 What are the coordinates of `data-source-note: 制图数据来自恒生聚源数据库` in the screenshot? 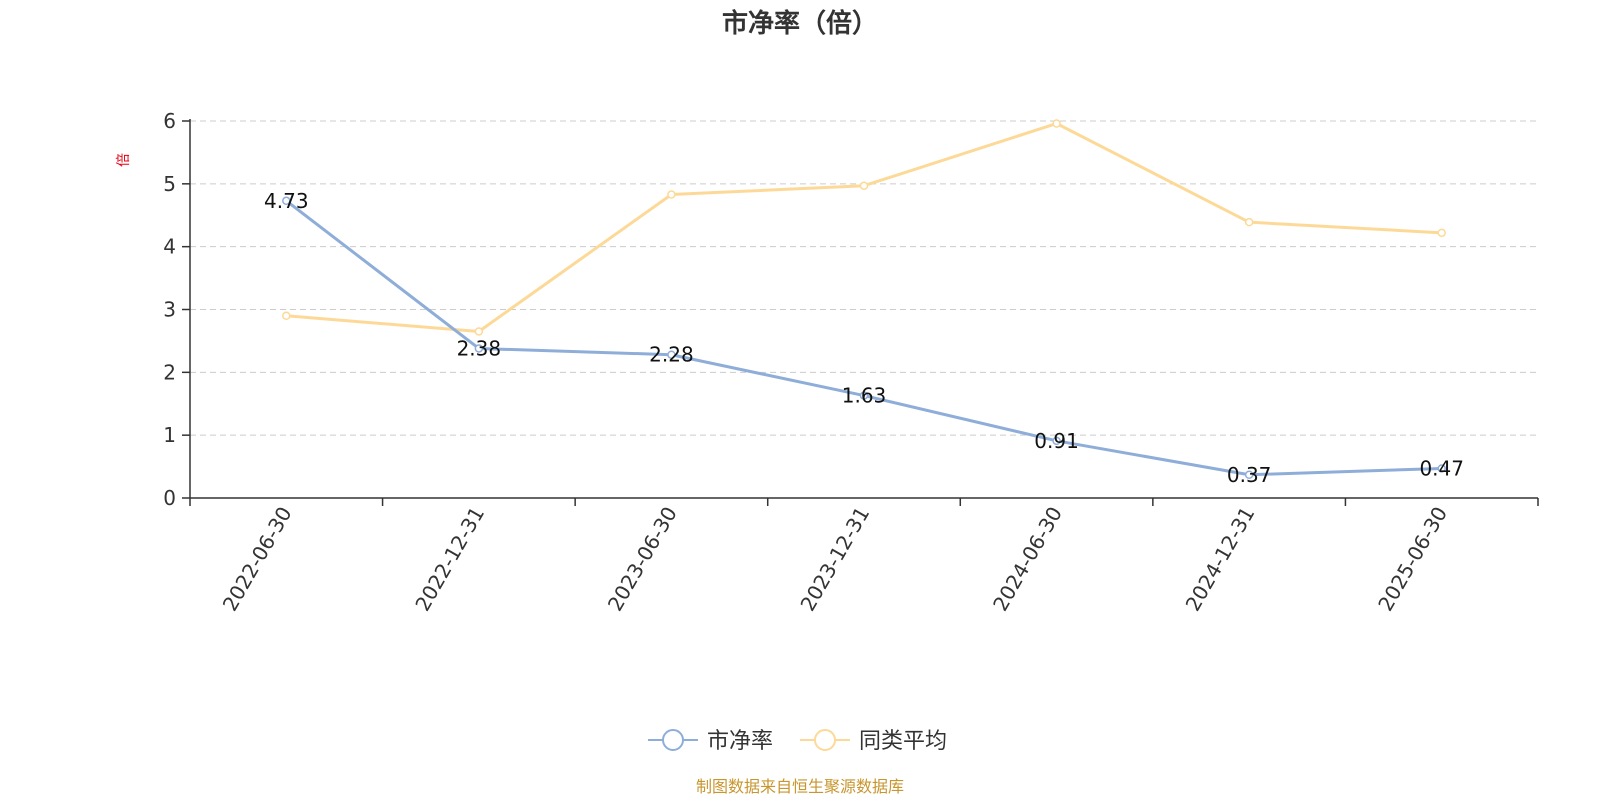 It's located at (800, 786).